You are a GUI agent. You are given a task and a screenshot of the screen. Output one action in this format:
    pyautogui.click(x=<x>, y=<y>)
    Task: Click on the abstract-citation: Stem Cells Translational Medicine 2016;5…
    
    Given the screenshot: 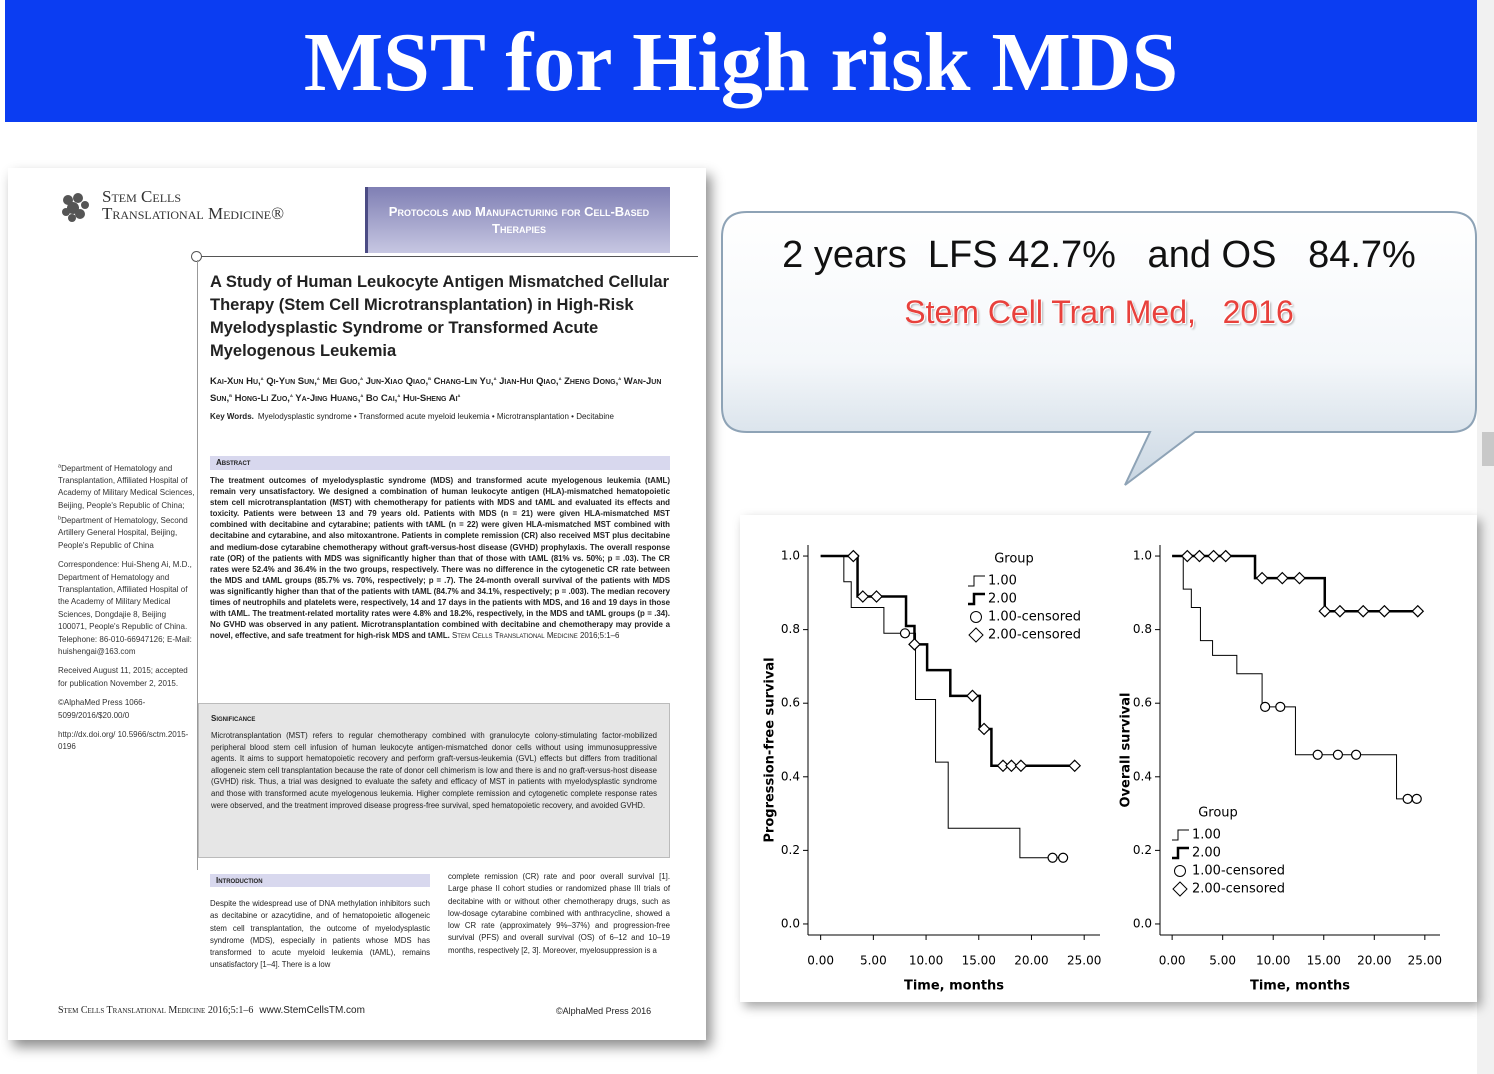 What is the action you would take?
    pyautogui.click(x=536, y=636)
    